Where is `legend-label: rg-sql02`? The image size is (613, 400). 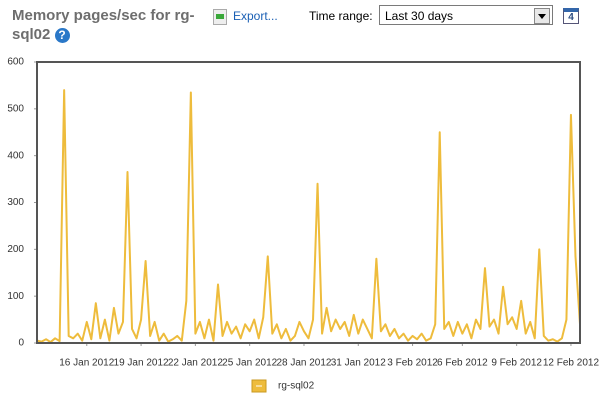
legend-label: rg-sql02 is located at coordinates (296, 386).